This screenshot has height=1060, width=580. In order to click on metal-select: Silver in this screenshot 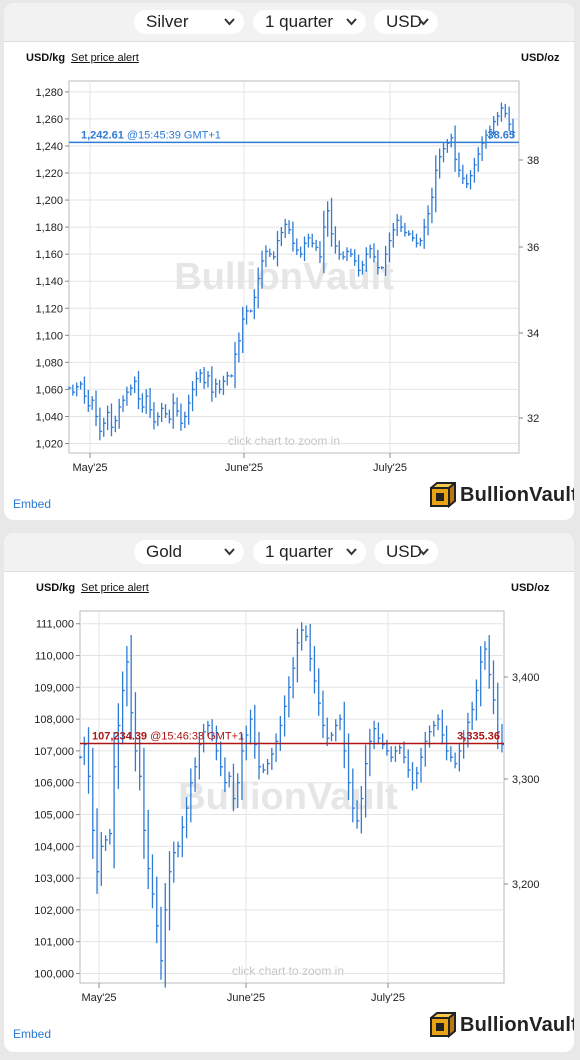, I will do `click(189, 22)`.